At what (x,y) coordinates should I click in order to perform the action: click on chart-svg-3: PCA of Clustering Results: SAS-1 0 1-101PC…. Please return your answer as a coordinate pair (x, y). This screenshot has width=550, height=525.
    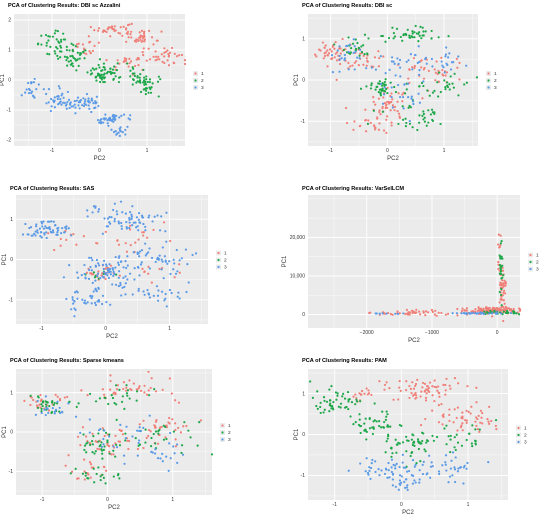
    Looking at the image, I should click on (114, 263).